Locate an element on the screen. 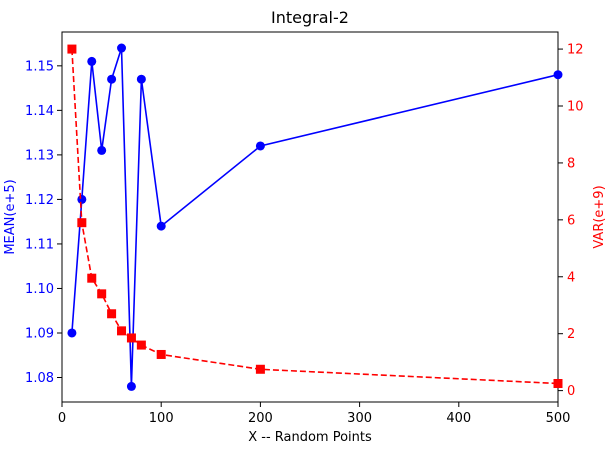  x-axis: 0 100 200 300 400 500 is located at coordinates (314, 414).